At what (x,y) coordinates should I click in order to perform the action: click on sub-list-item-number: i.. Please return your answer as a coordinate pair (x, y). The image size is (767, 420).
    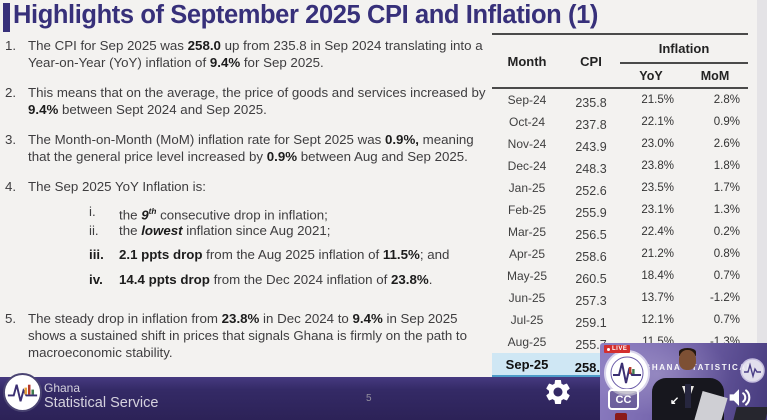
    Looking at the image, I should click on (92, 211).